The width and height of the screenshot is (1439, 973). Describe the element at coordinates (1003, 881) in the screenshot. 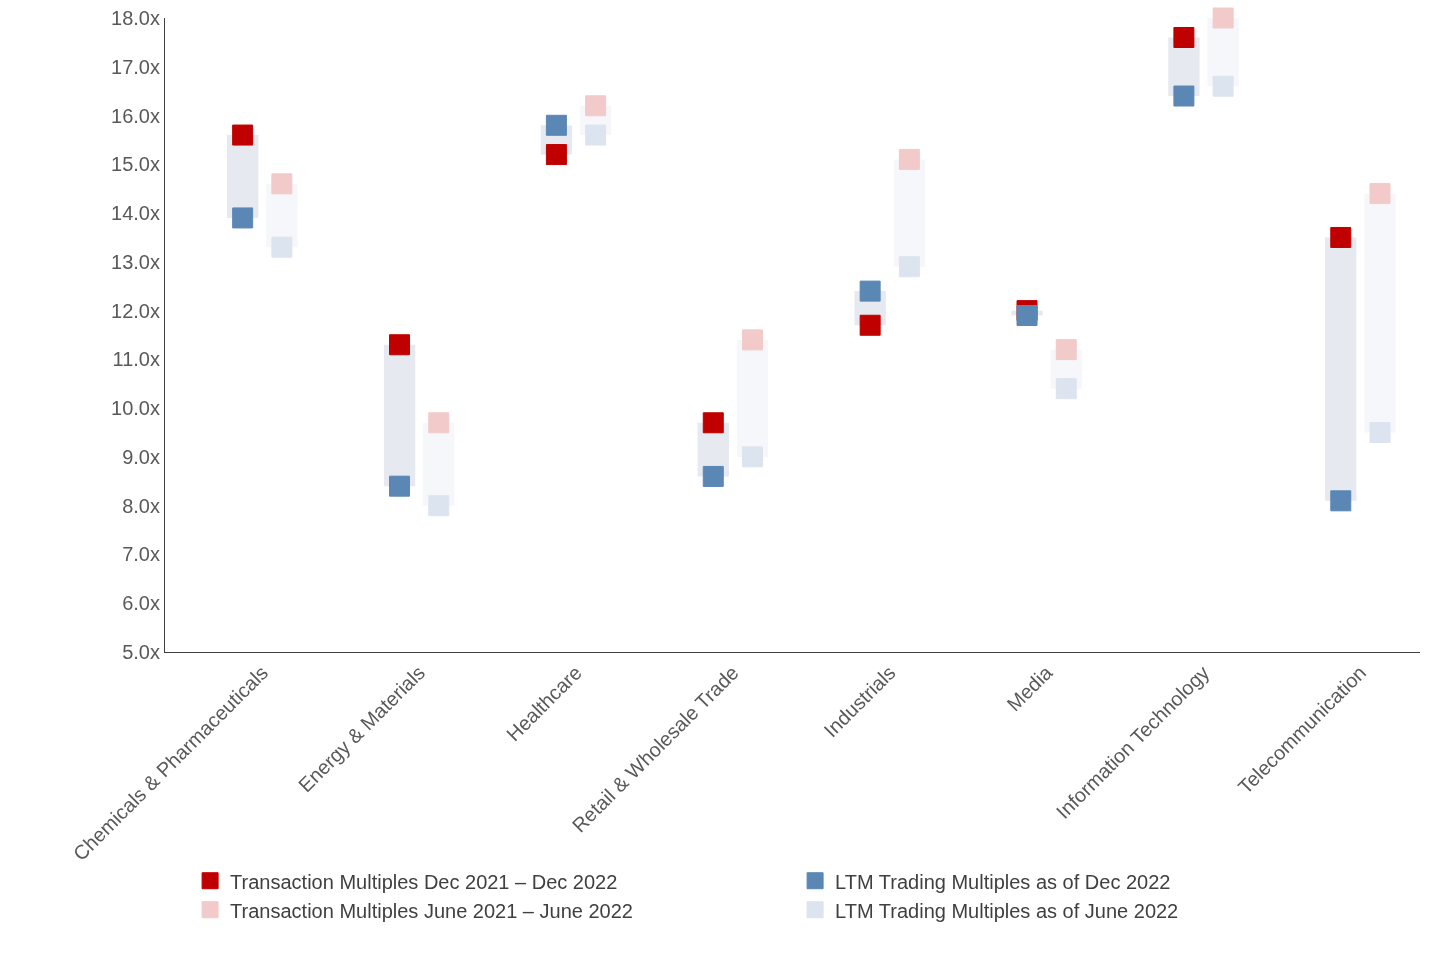

I see `legend-label: LTM Trading Multiples as of Dec 2022` at that location.